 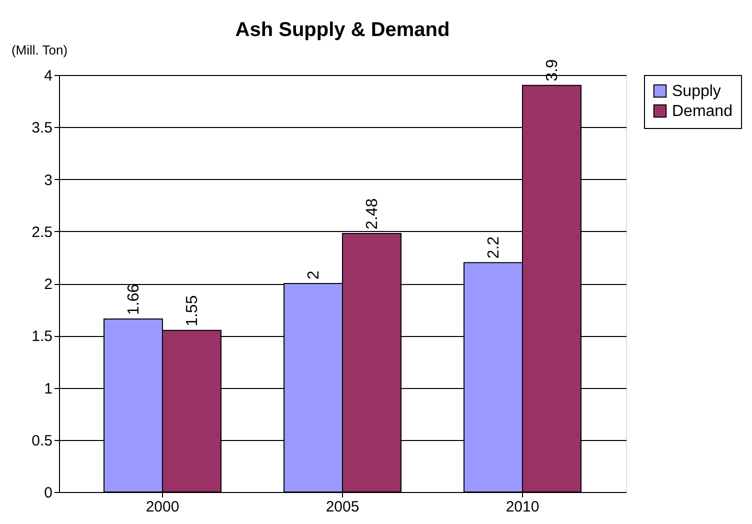 I want to click on legend-label: Supply, so click(x=696, y=91).